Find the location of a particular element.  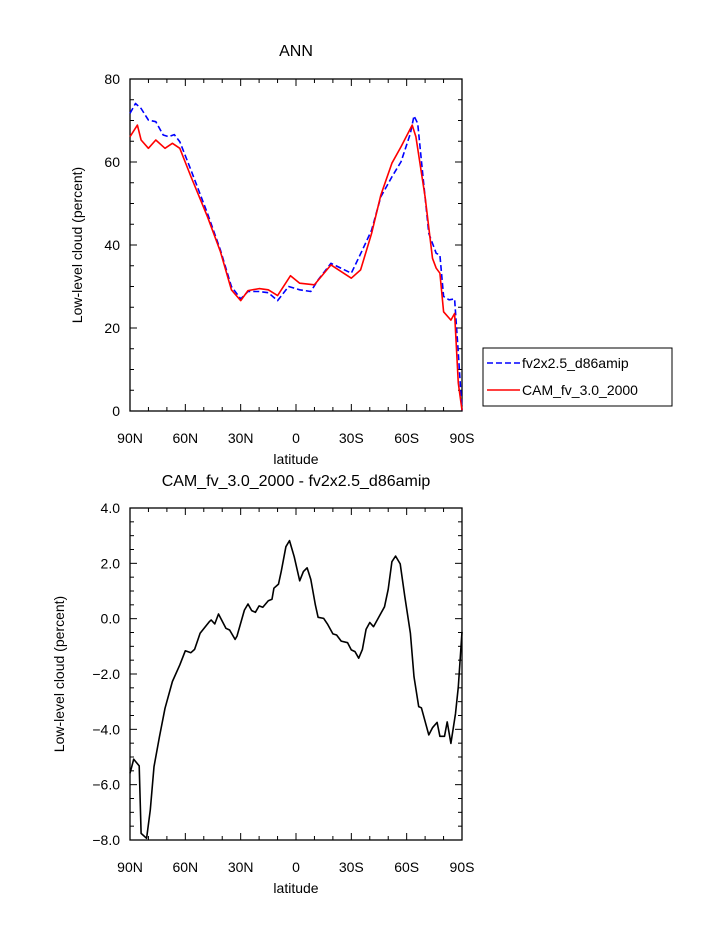

bottom-ylabel: Low-level cloud (percent) is located at coordinates (59, 674).